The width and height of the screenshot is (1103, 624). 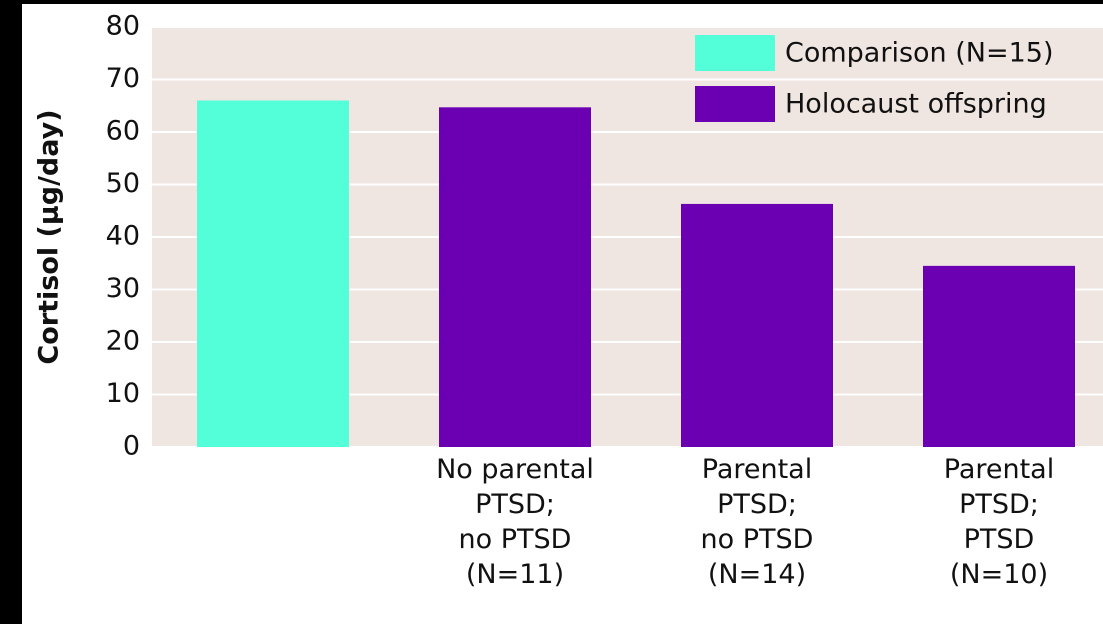 I want to click on y-tick-label: 50, so click(x=123, y=183).